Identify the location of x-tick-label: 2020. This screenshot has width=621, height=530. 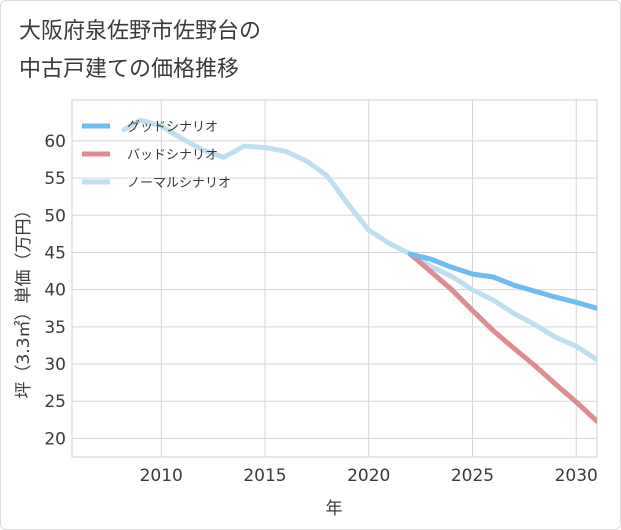
(368, 476).